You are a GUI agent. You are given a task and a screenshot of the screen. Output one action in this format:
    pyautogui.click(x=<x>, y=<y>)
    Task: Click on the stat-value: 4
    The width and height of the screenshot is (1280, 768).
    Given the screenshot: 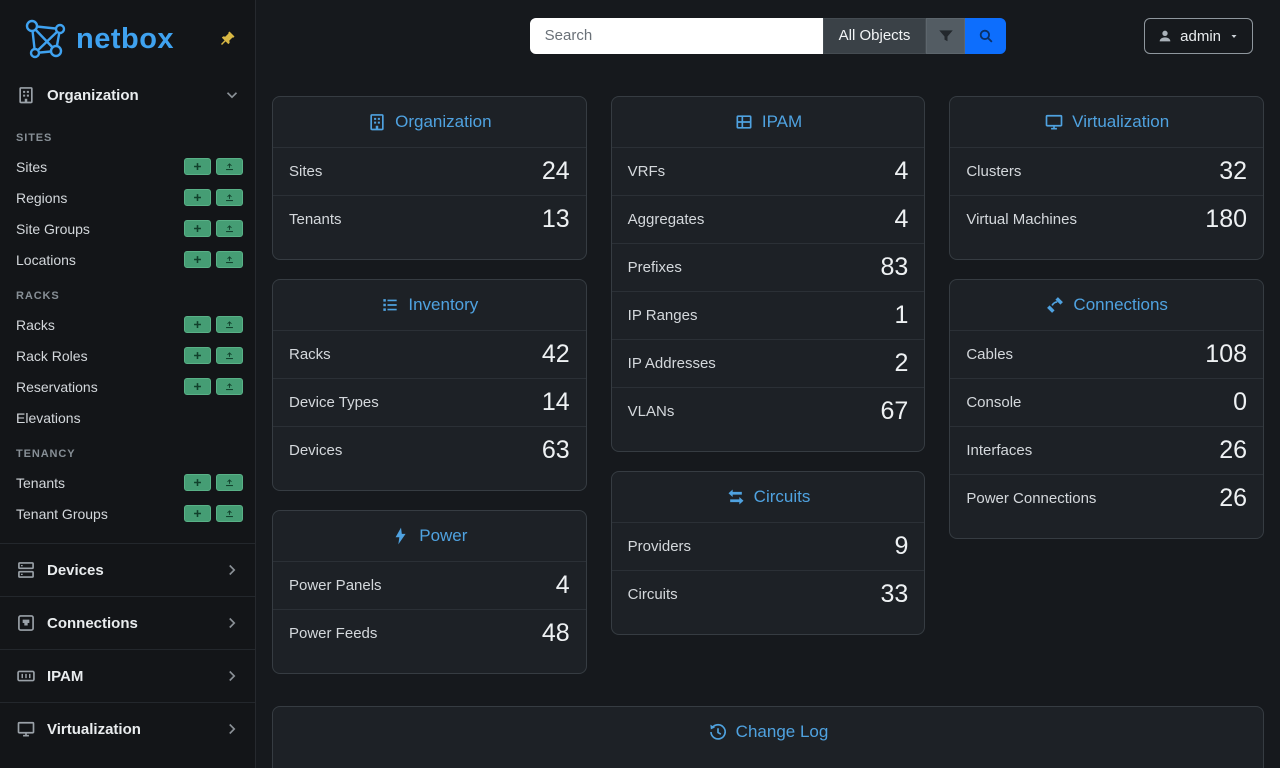 What is the action you would take?
    pyautogui.click(x=901, y=171)
    